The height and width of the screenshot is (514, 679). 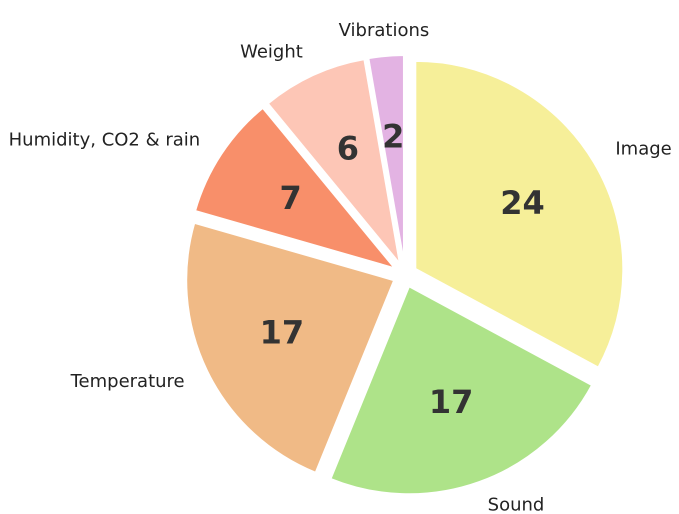 I want to click on value-label: 2, so click(x=393, y=137).